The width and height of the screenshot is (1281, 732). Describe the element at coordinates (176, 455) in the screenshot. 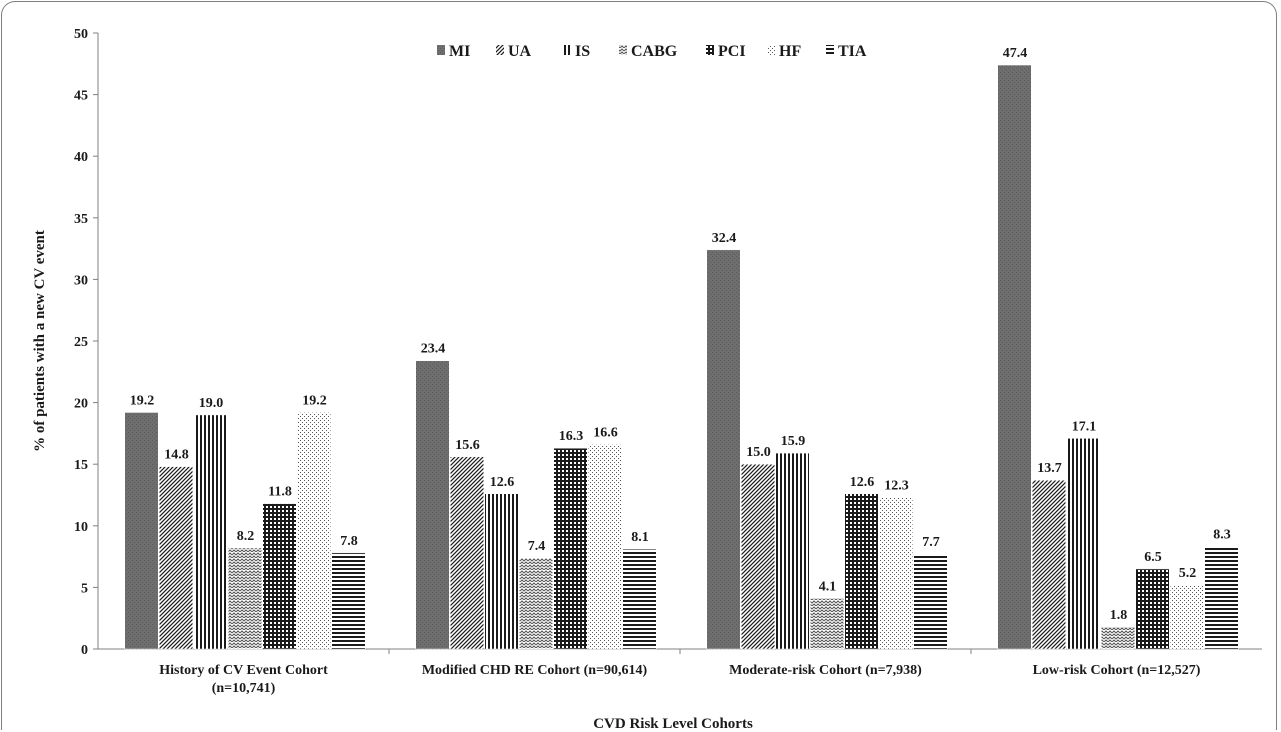

I see `data-label: 14.8` at that location.